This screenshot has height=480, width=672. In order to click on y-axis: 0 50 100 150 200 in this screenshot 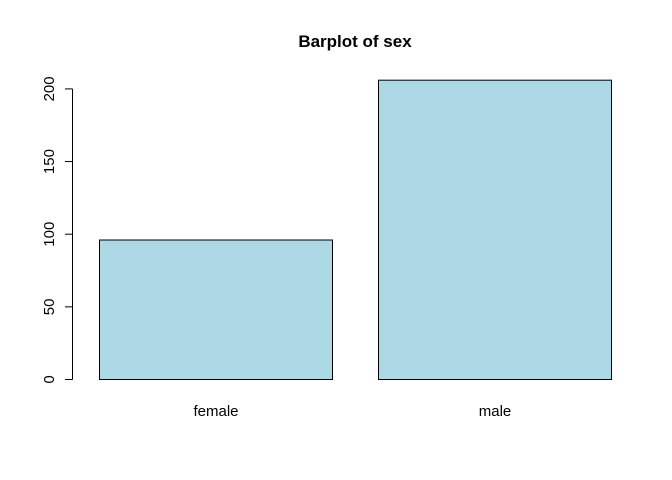, I will do `click(57, 230)`.